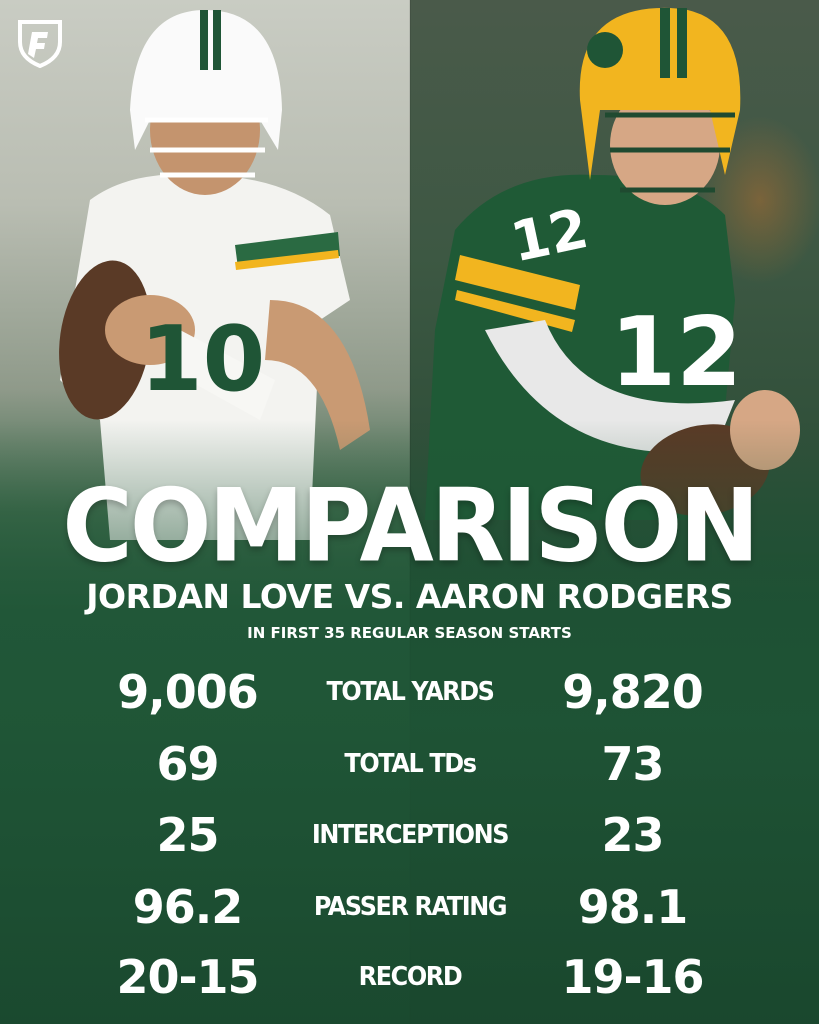  Describe the element at coordinates (632, 977) in the screenshot. I see `stat-right-value: 19-16` at that location.